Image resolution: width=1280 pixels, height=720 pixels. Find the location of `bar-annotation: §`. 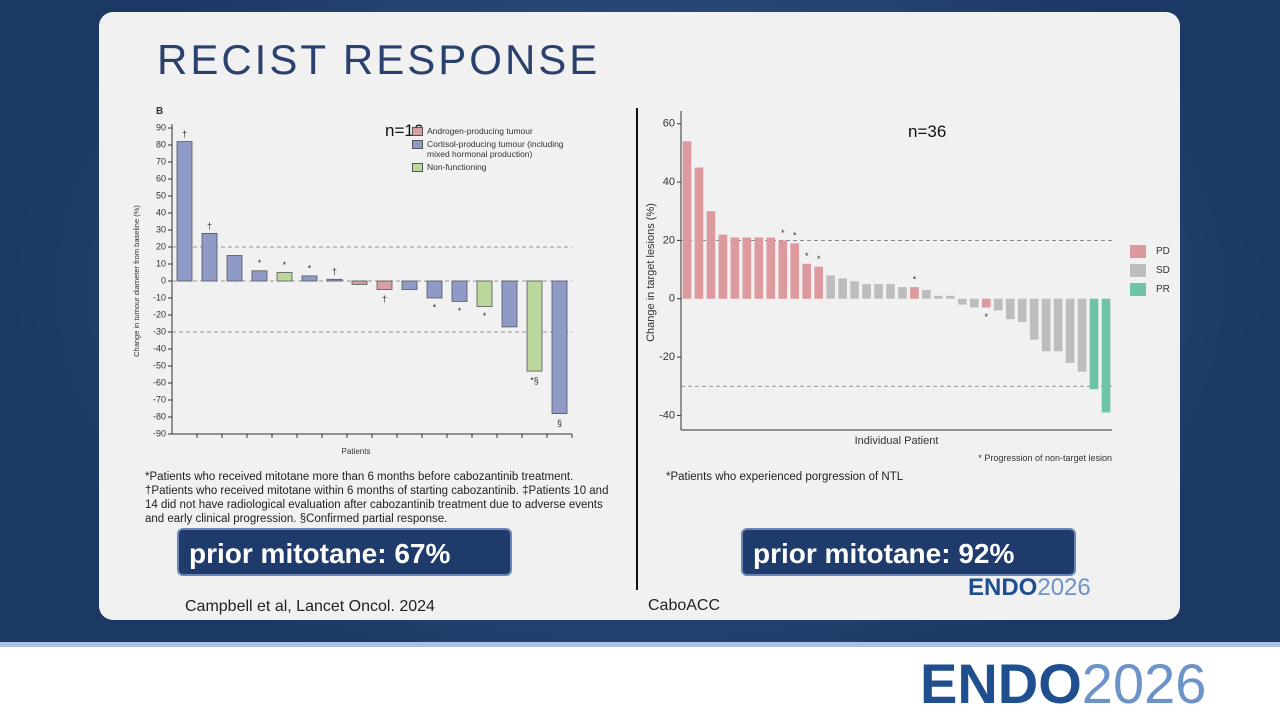

bar-annotation: § is located at coordinates (559, 423).